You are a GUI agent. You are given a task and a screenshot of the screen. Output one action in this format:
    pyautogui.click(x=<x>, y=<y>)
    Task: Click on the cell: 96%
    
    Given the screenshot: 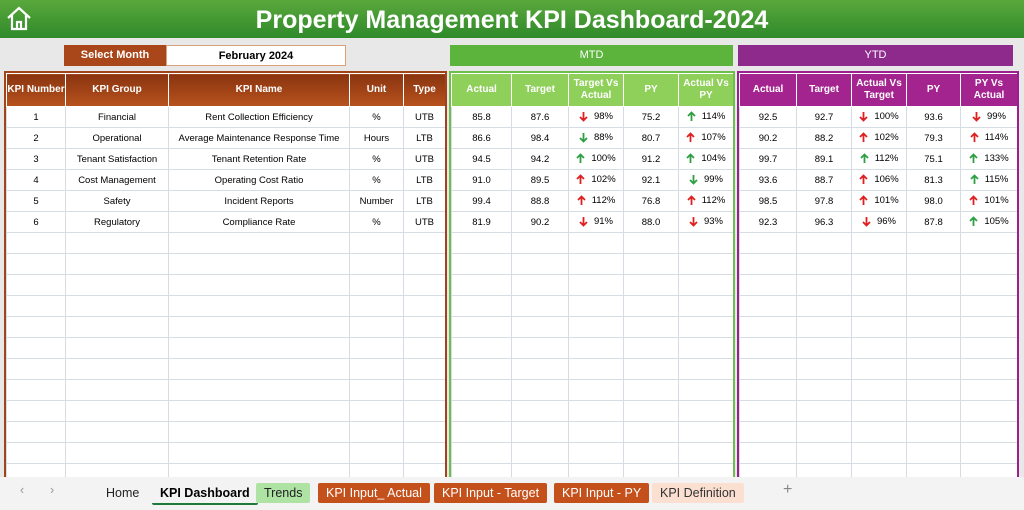 What is the action you would take?
    pyautogui.click(x=879, y=222)
    